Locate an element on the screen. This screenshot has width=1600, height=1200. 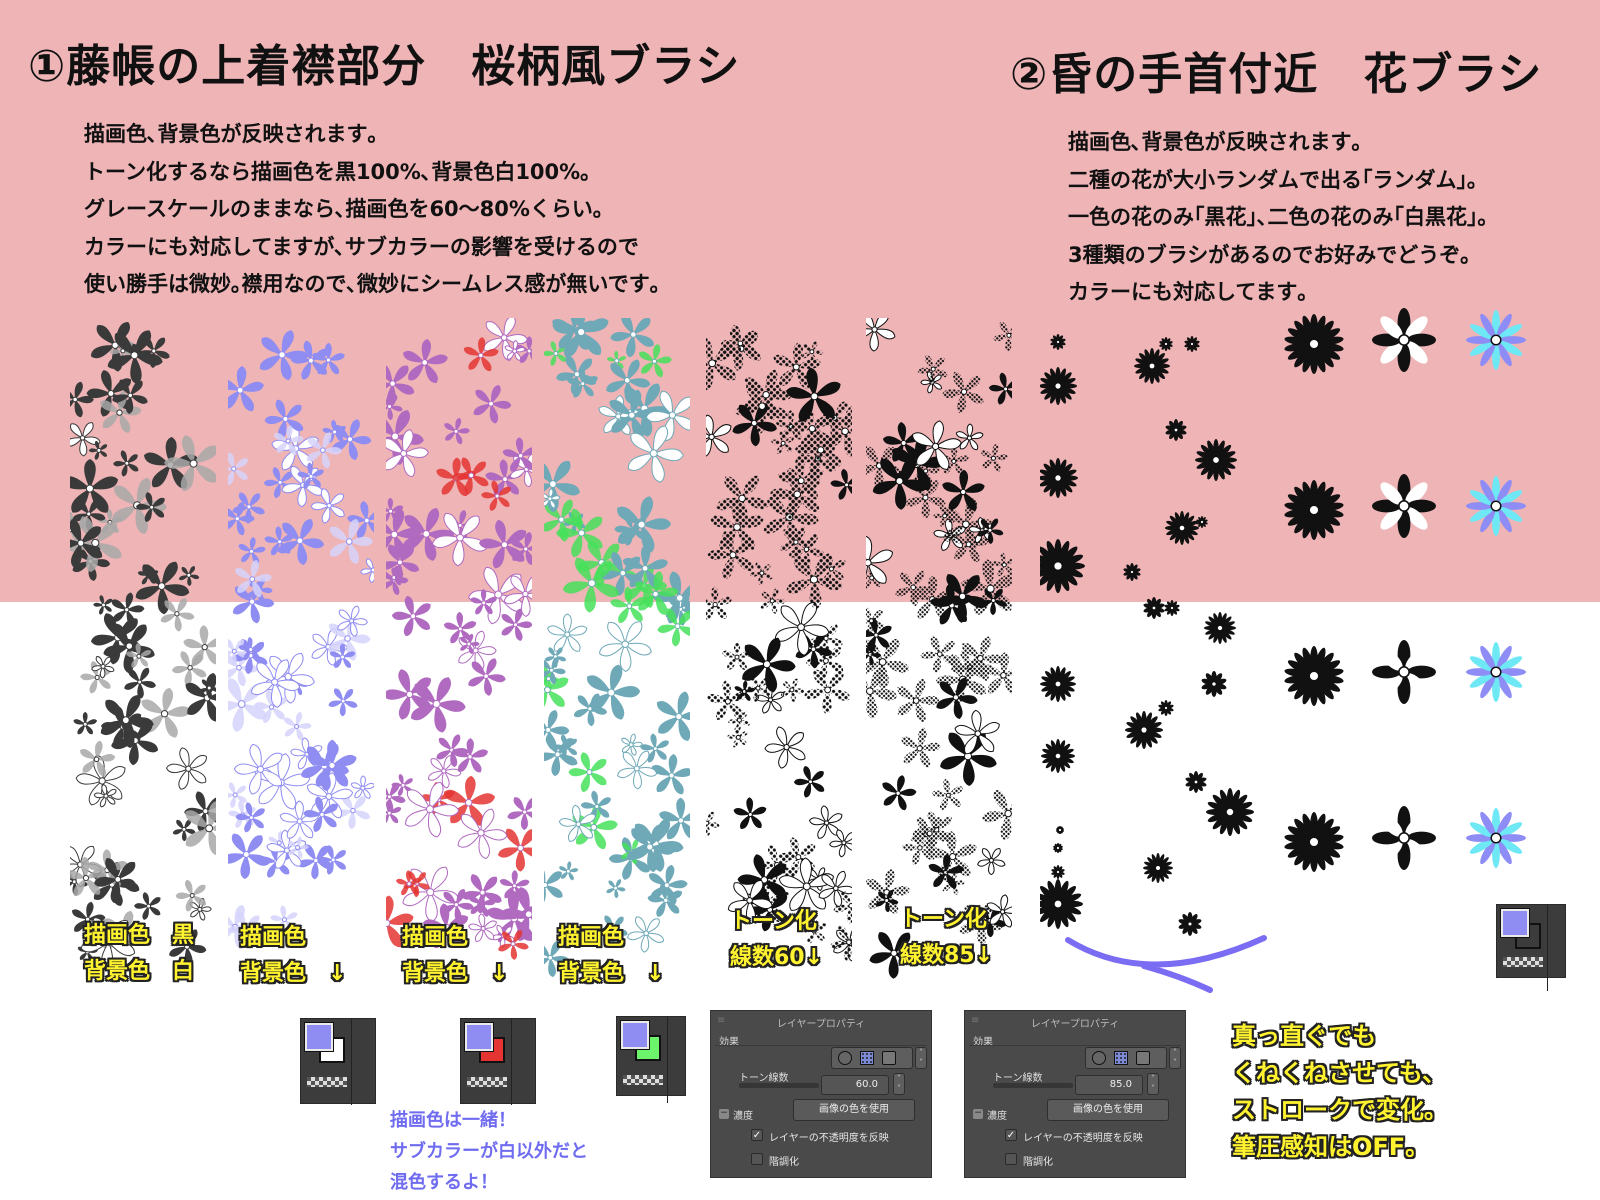
panel-divider is located at coordinates (1075, 1045).